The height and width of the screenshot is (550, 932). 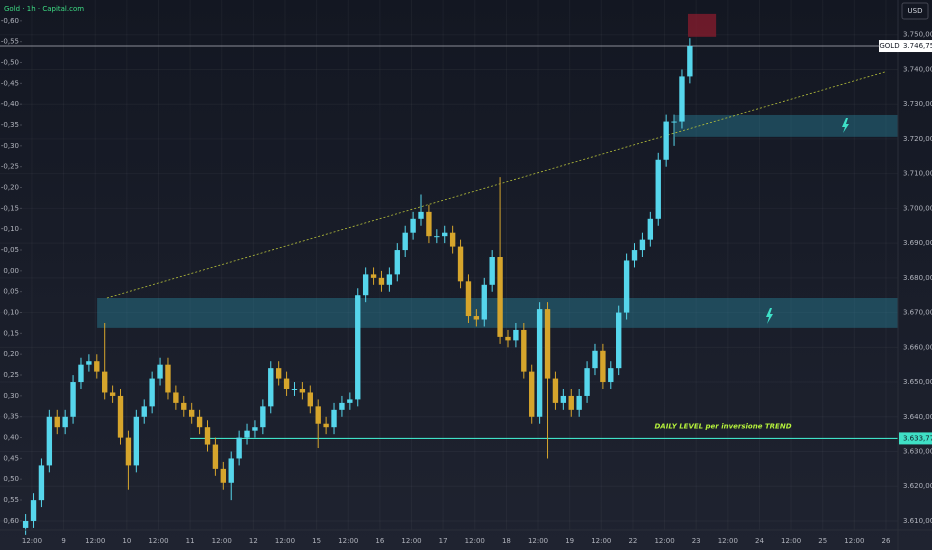 I want to click on y2-tick-label: 0,15, so click(x=11, y=333).